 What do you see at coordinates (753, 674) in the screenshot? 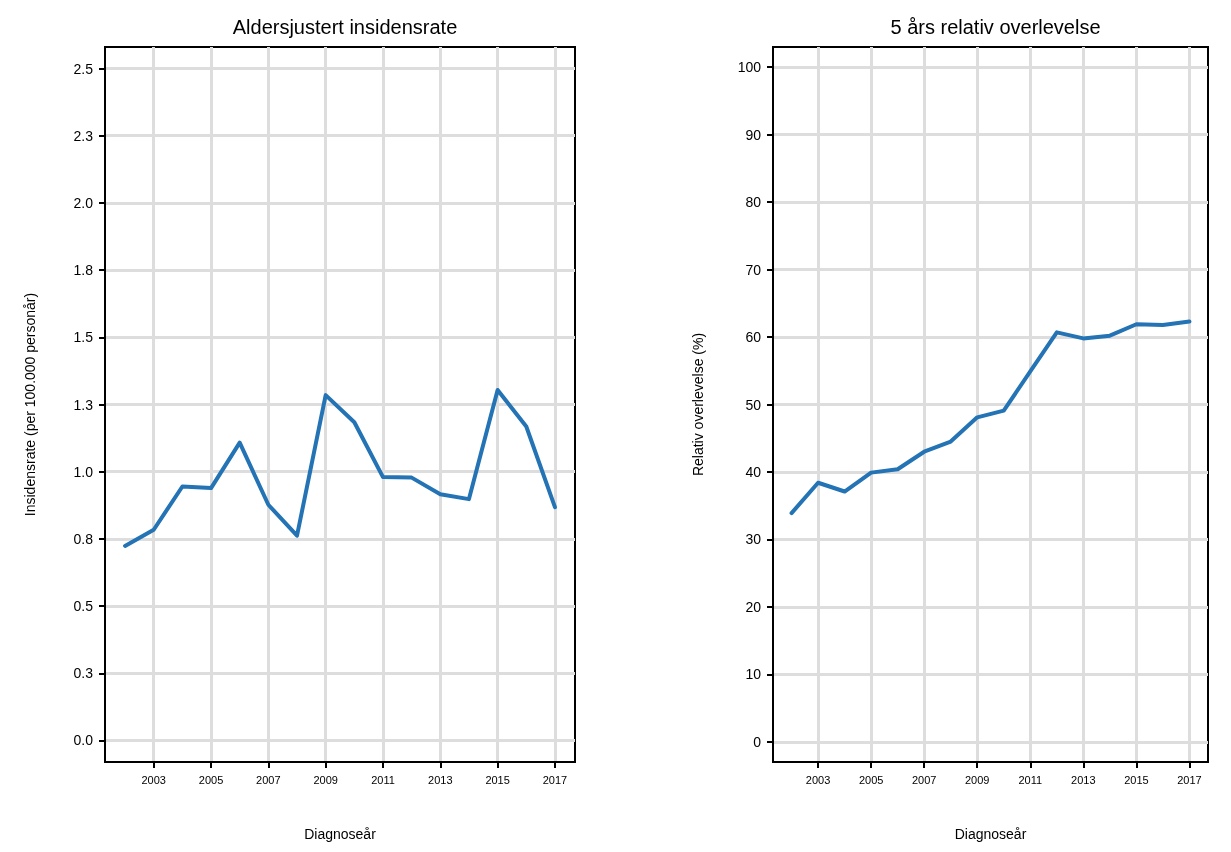
I see `y-tick-label: 10` at bounding box center [753, 674].